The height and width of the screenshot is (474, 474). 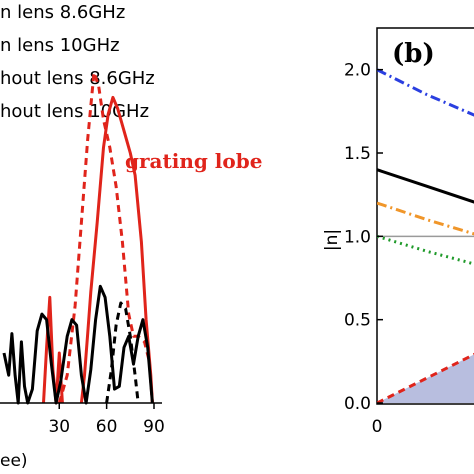 I want to click on y-tick-label: 0.0, so click(x=357, y=404).